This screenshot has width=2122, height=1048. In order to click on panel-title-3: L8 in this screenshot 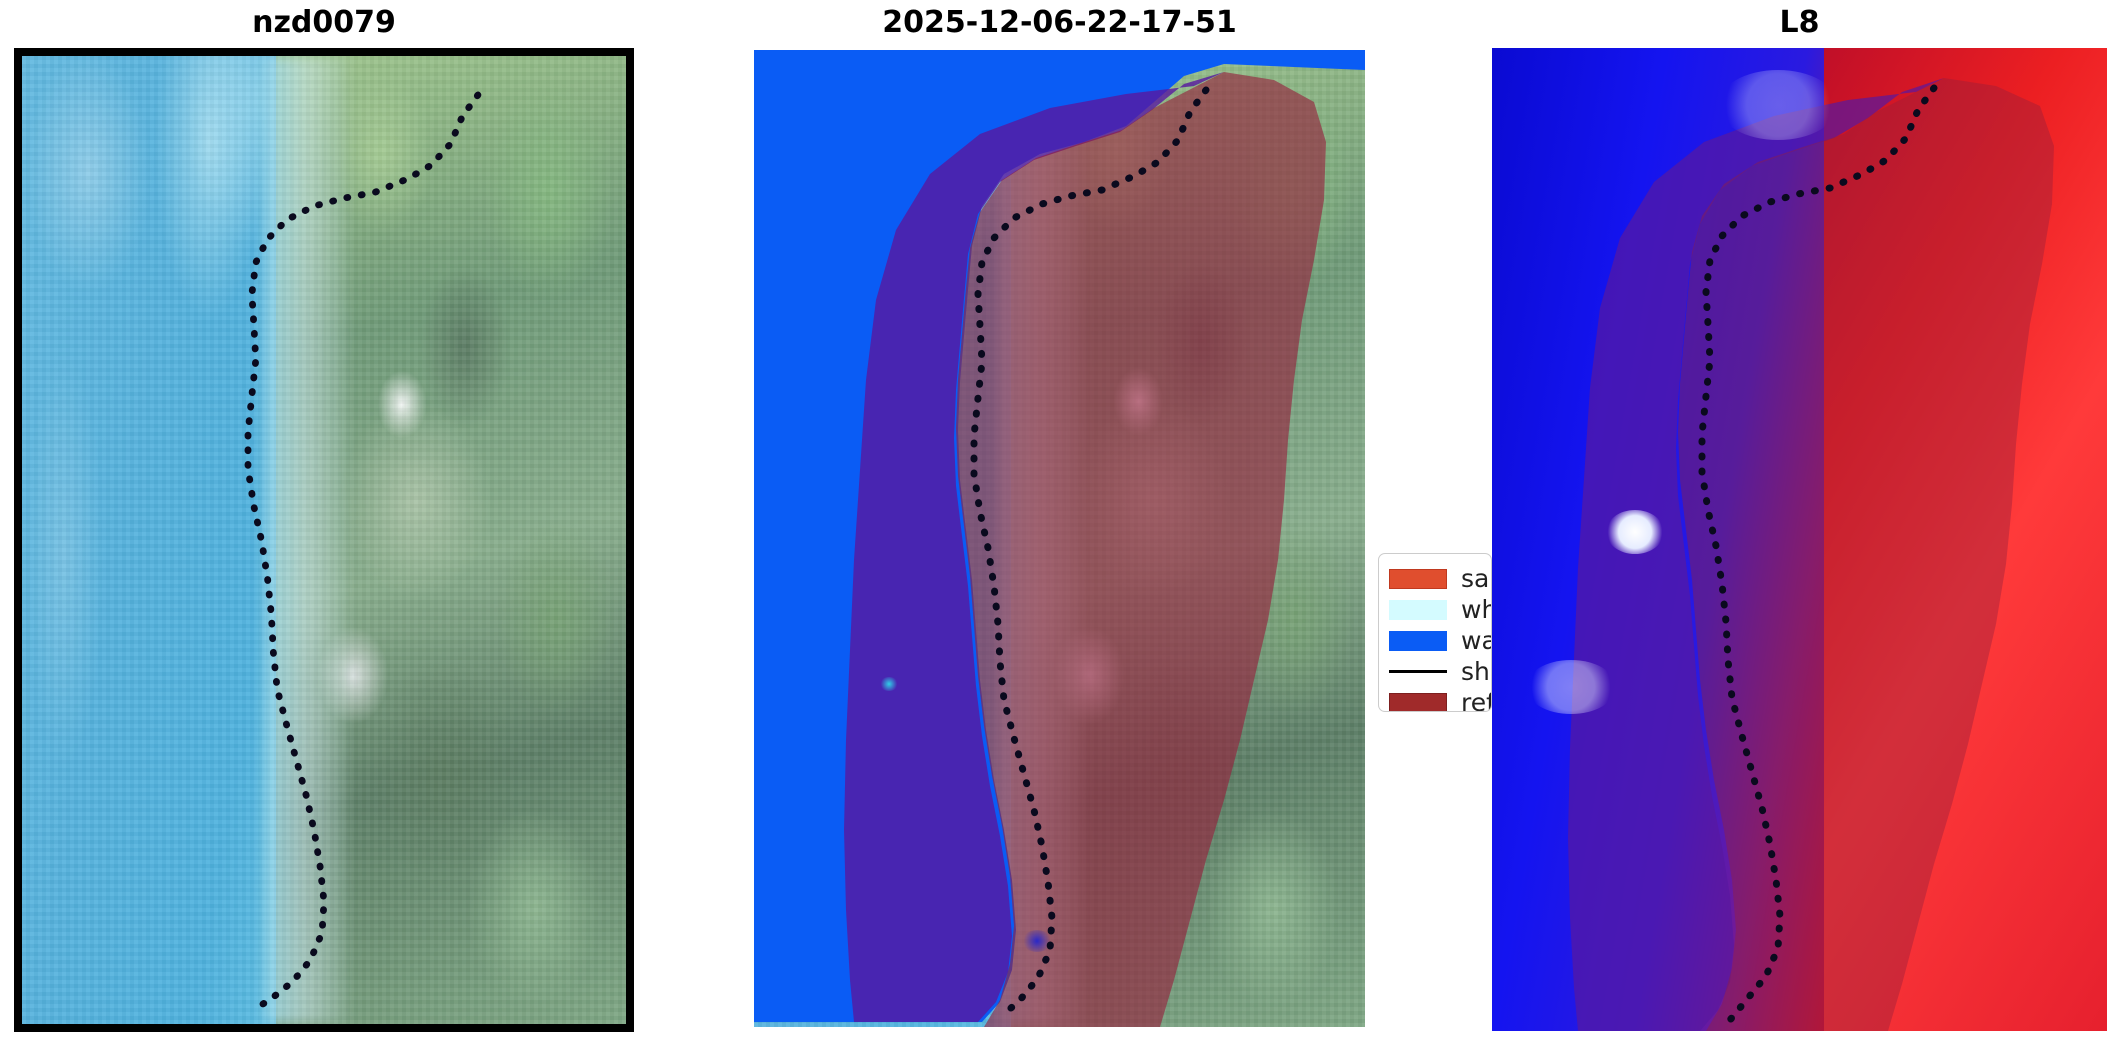, I will do `click(1799, 22)`.